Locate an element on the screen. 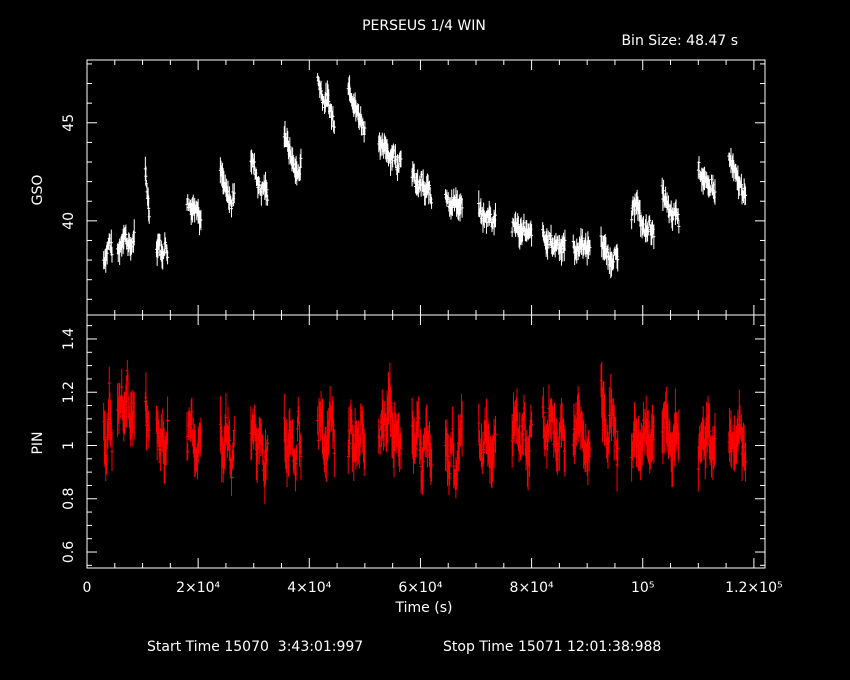  y-tick-label: 1.2 is located at coordinates (69, 392).